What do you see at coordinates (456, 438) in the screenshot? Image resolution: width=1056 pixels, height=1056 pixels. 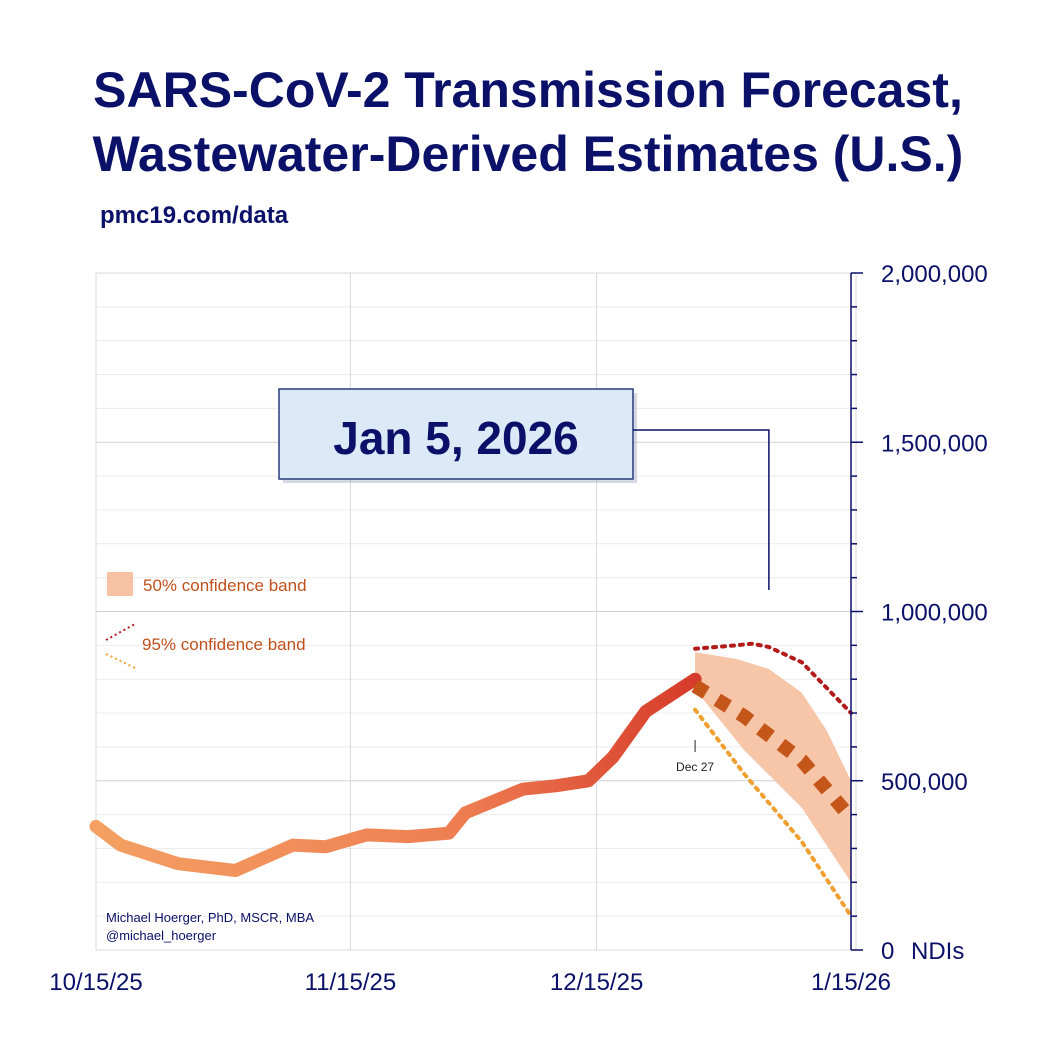 I see `callout-label: Jan 5, 2026` at bounding box center [456, 438].